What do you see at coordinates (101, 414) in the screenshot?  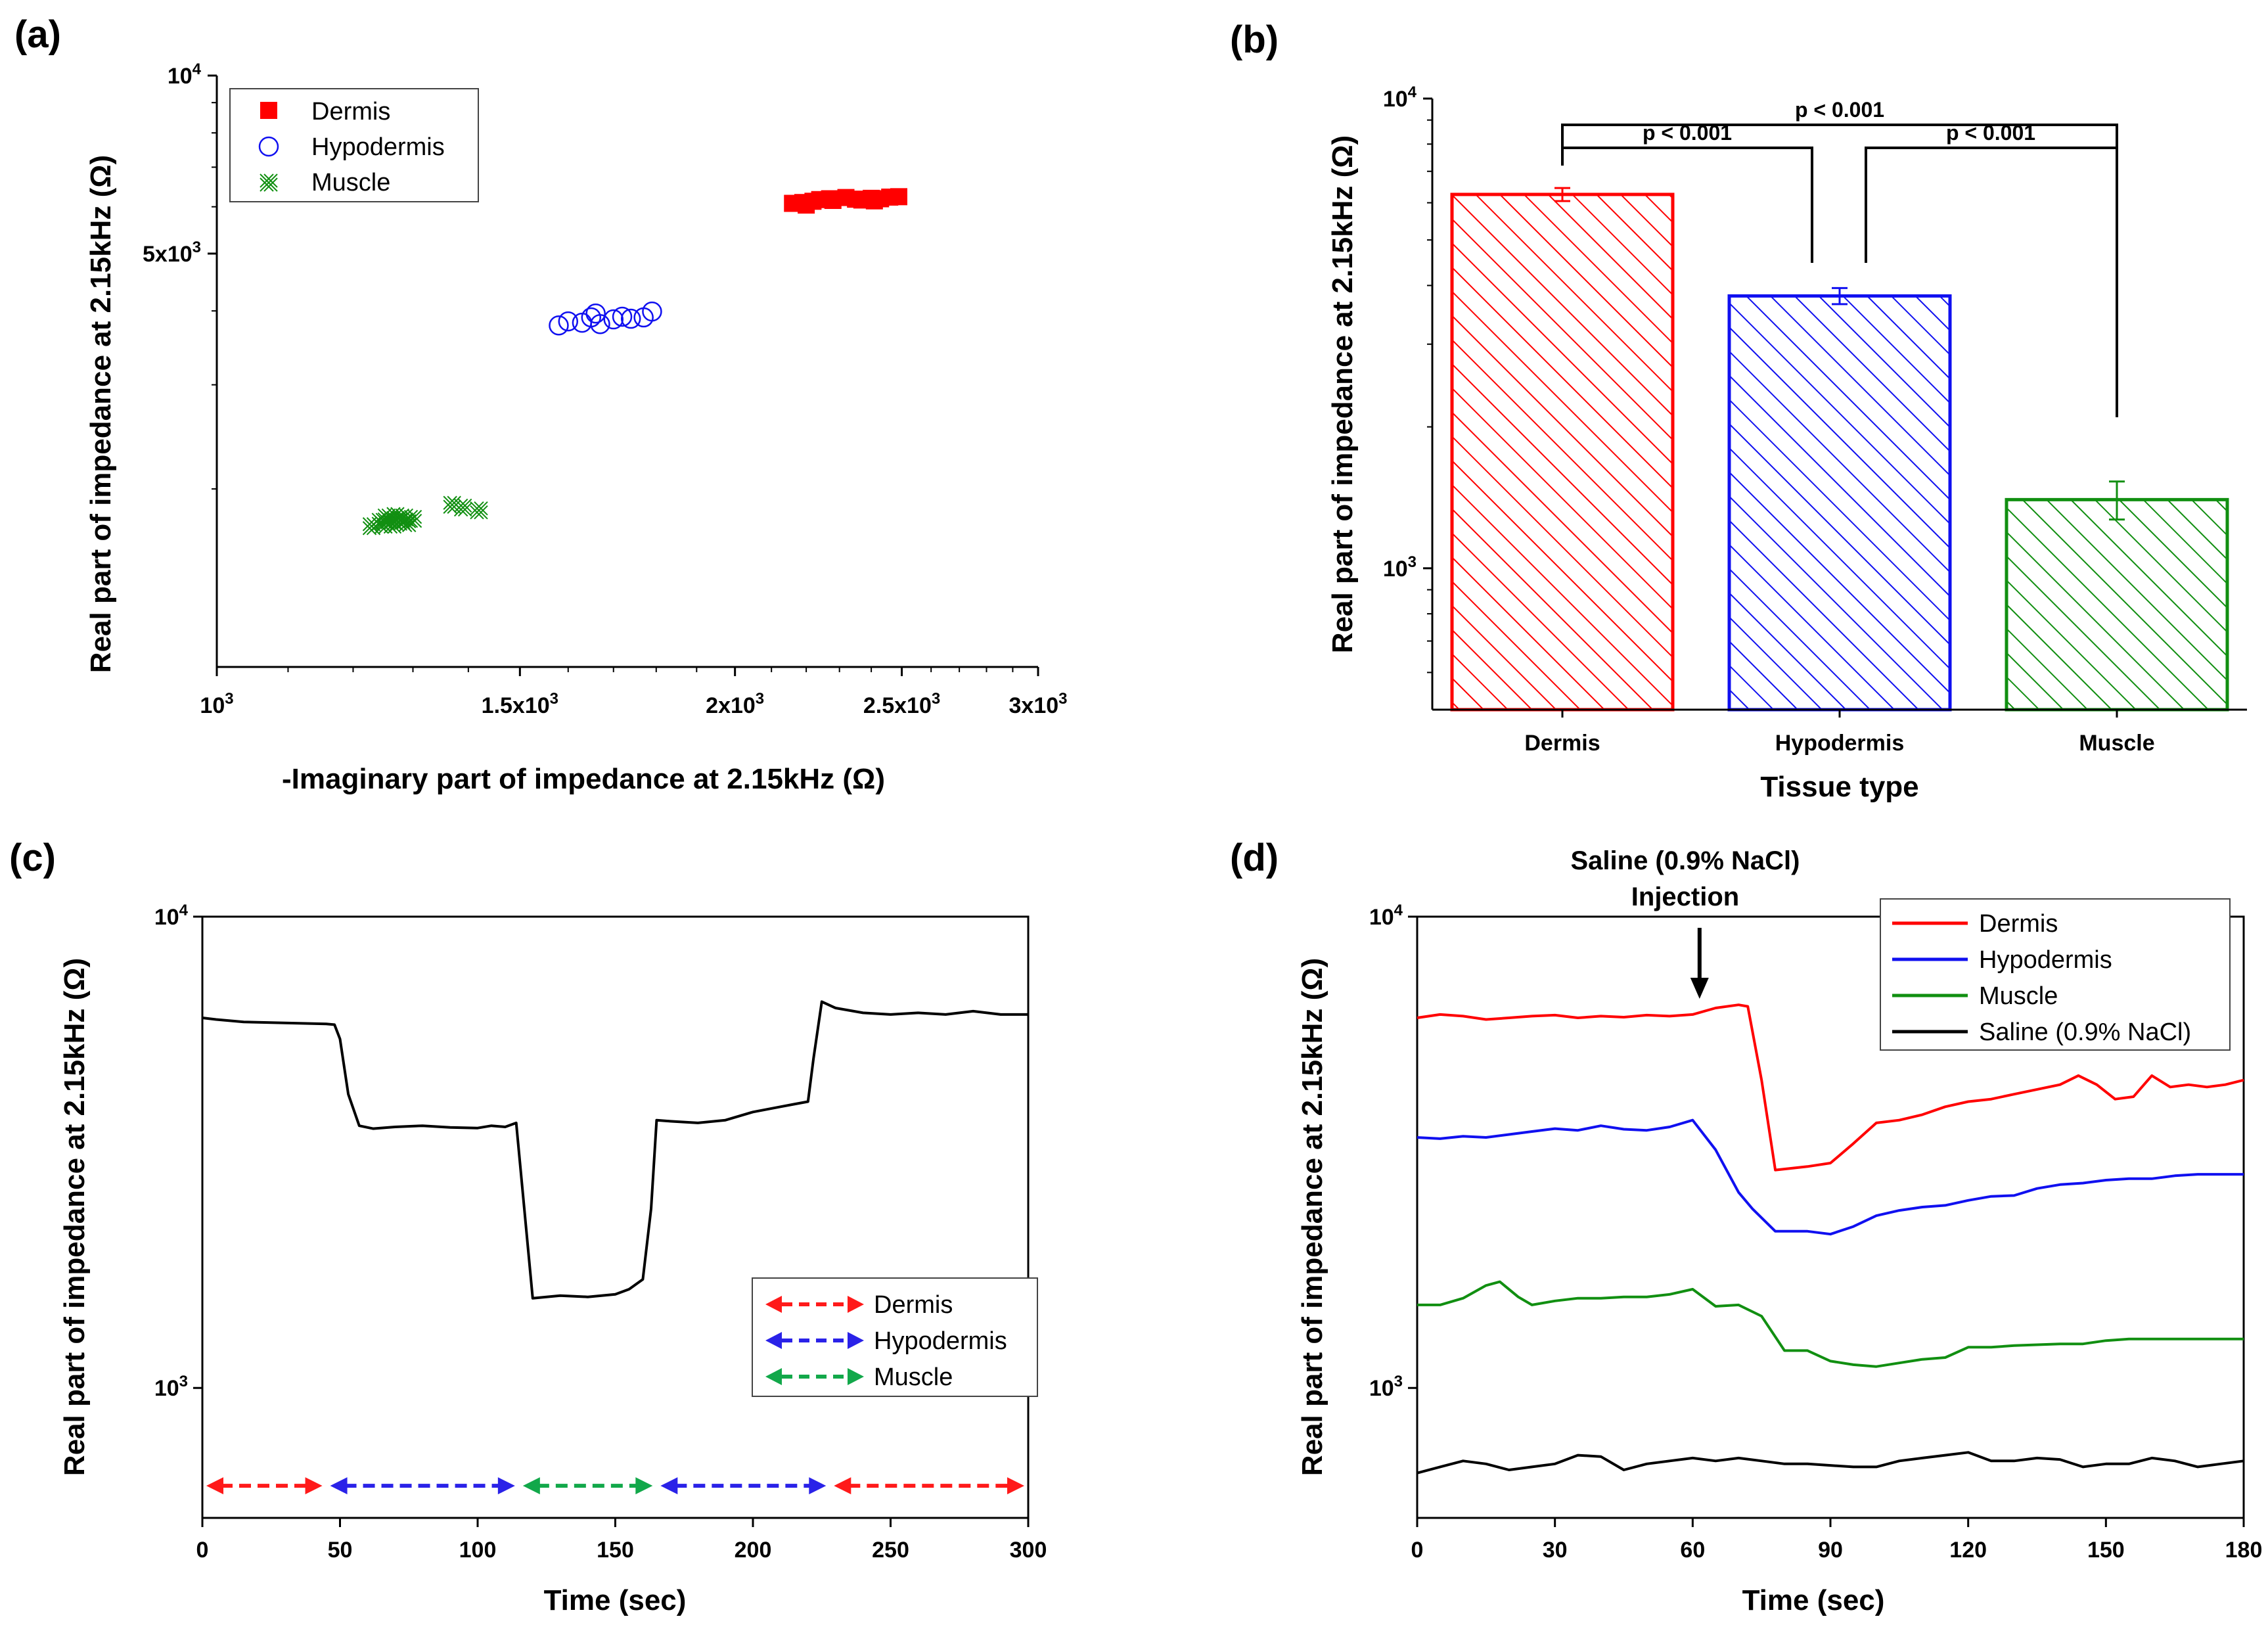 I see `y-axis-title-a: Real part of impedance at 2.15kHz (Ω)` at bounding box center [101, 414].